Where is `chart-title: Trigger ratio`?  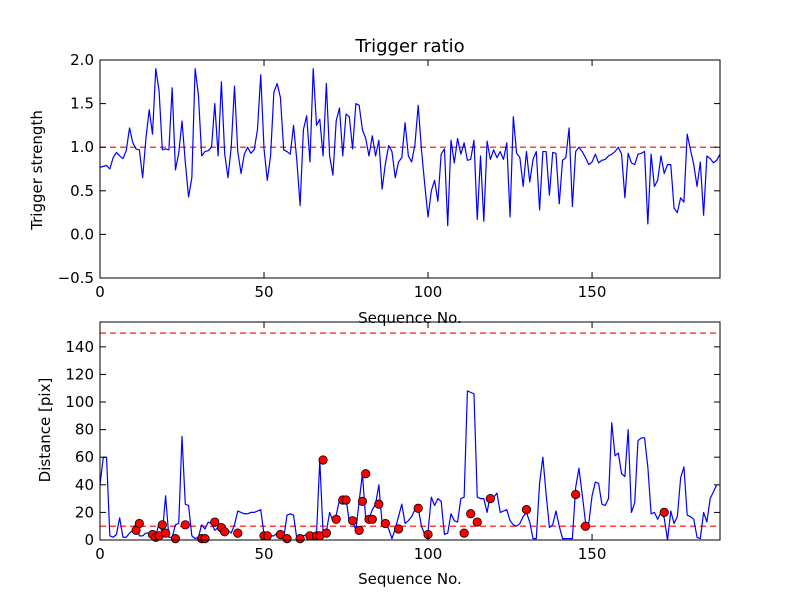 chart-title: Trigger ratio is located at coordinates (409, 46).